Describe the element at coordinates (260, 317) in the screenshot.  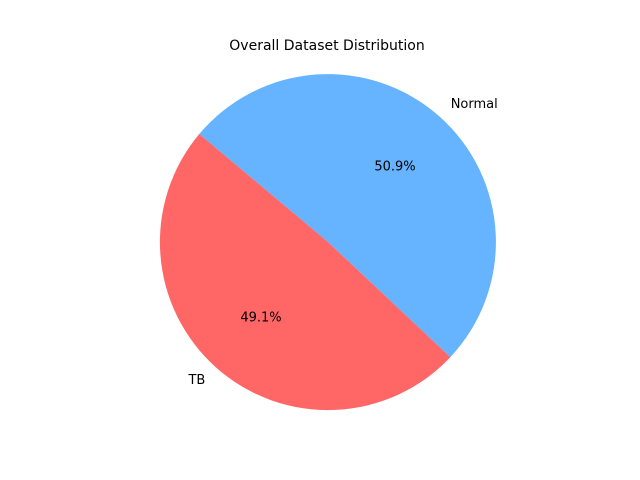
I see `percent-label-tb: 49.1%` at that location.